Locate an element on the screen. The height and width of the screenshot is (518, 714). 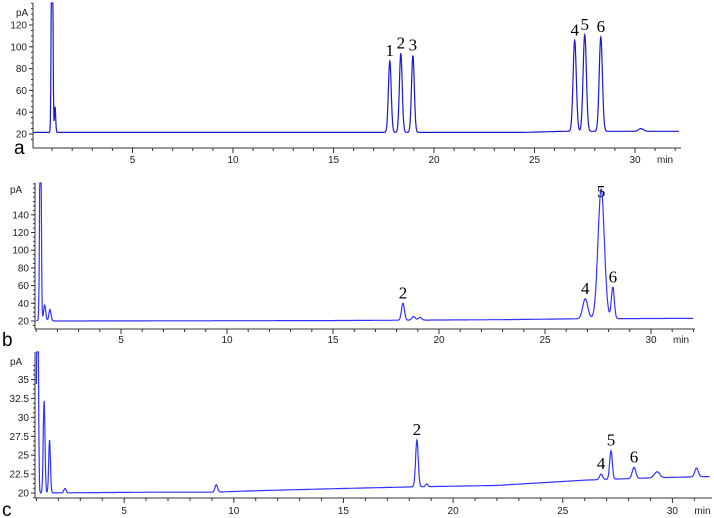
y-tick-label: 140 is located at coordinates (20, 215).